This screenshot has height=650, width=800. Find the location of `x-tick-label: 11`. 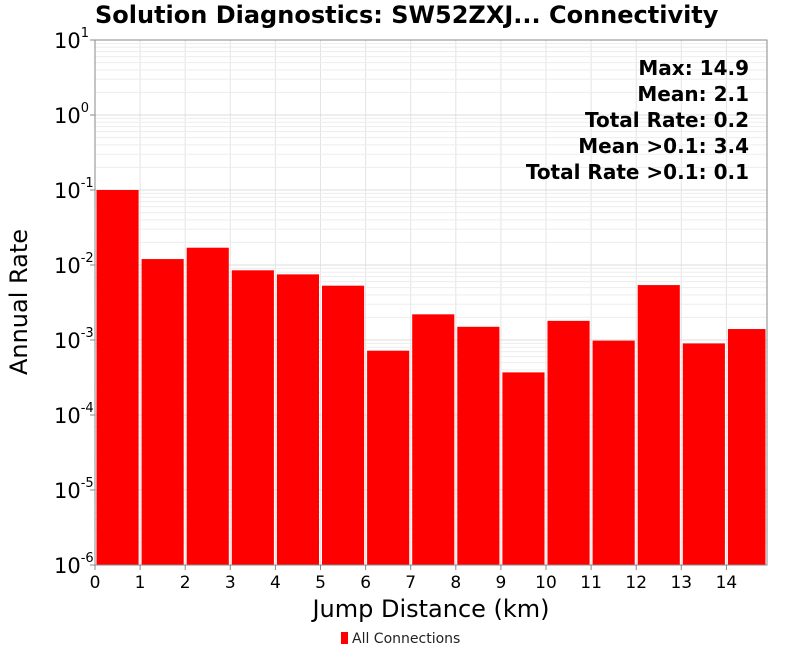

x-tick-label: 11 is located at coordinates (591, 583).